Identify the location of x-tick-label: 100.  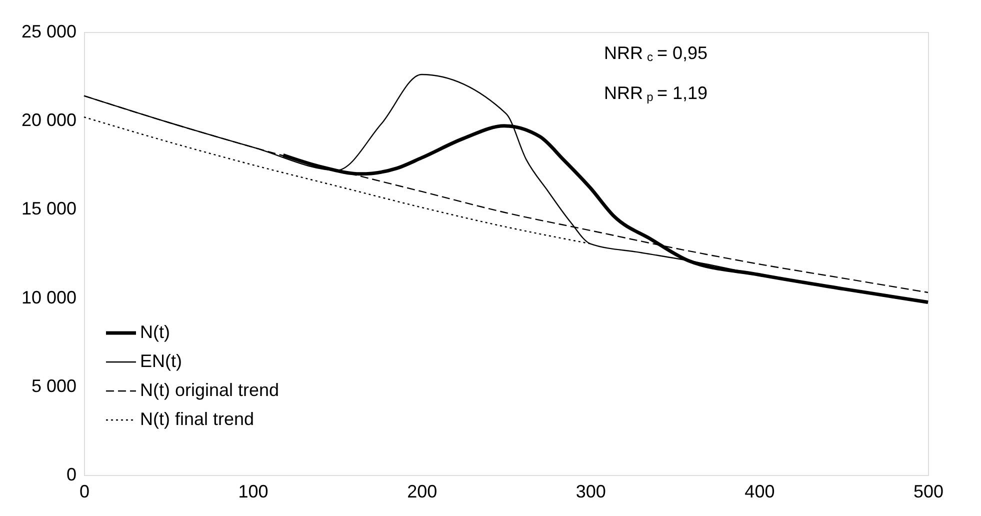
(253, 492).